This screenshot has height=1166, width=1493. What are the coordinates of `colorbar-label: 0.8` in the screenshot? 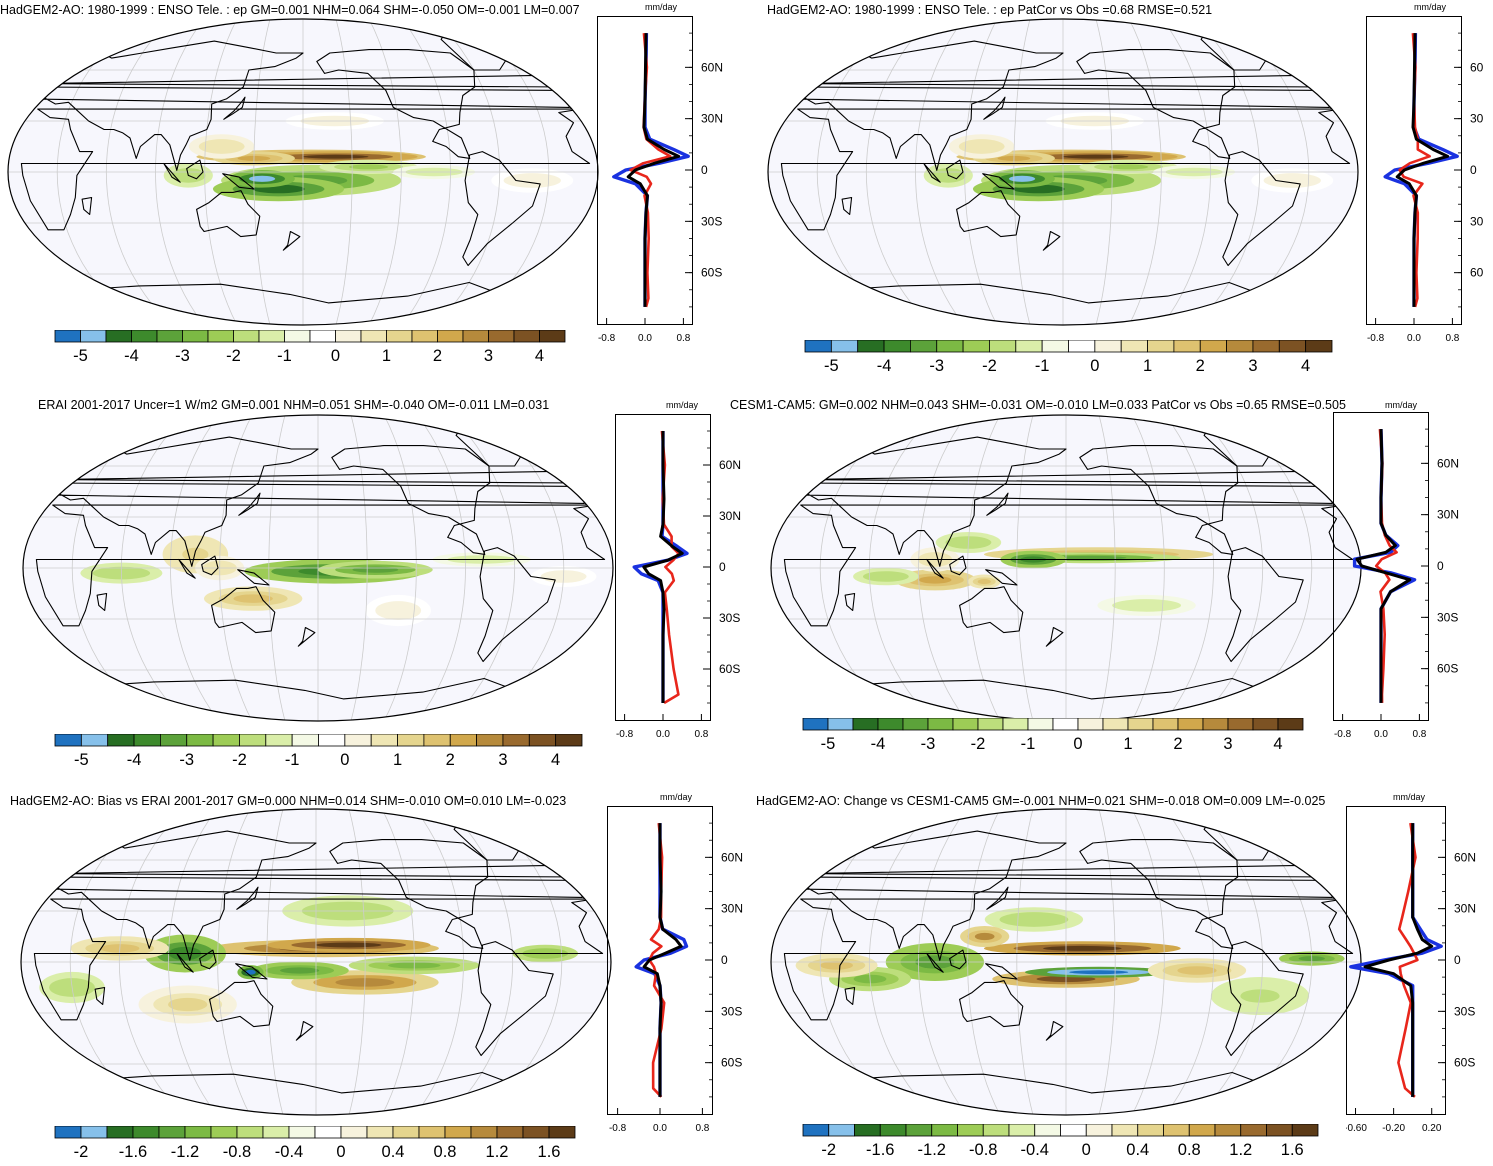 It's located at (445, 1152).